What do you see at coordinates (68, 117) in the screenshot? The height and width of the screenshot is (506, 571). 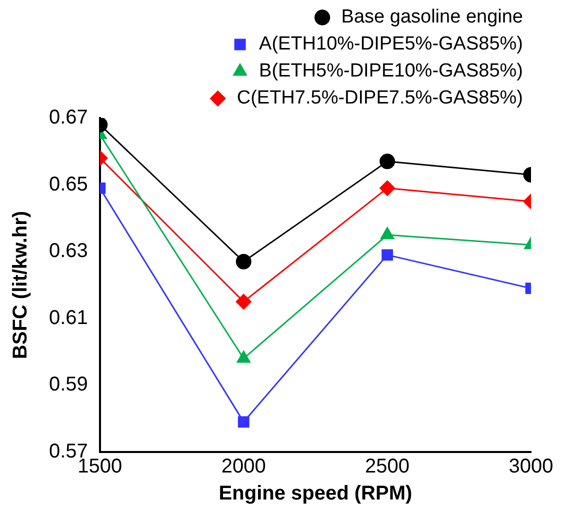 I see `y-tick-label: 0.67` at bounding box center [68, 117].